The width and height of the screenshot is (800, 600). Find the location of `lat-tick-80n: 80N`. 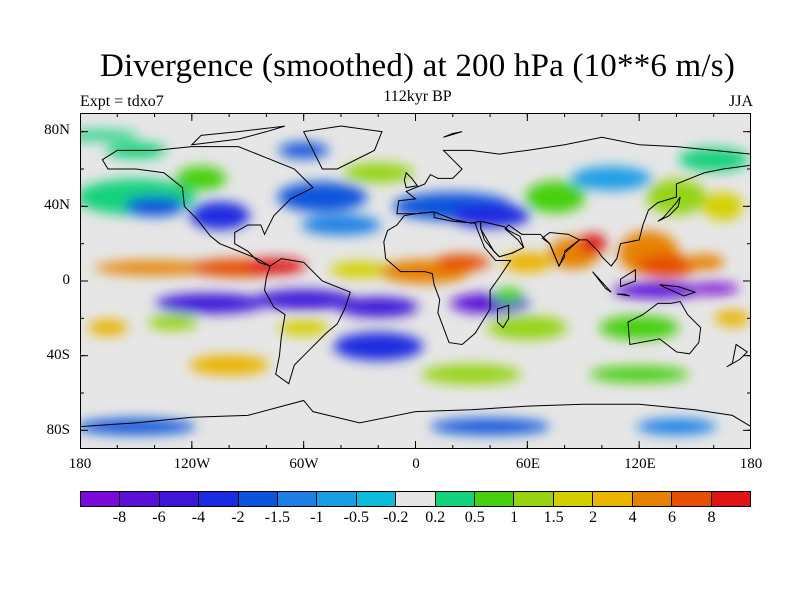

lat-tick-80n: 80N is located at coordinates (57, 130).